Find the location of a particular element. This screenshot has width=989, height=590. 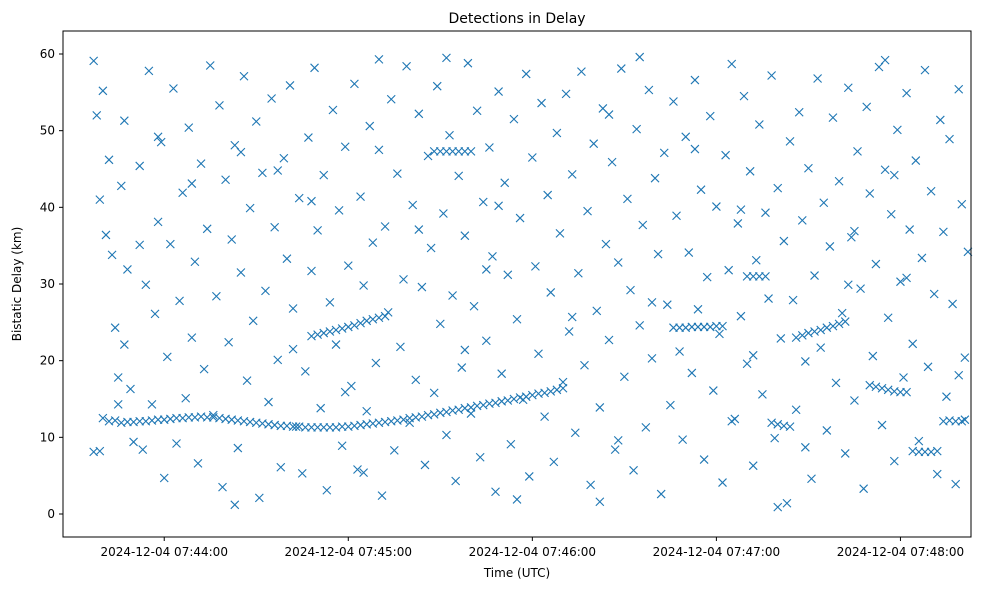

y-tick-label: 20 is located at coordinates (47, 361).